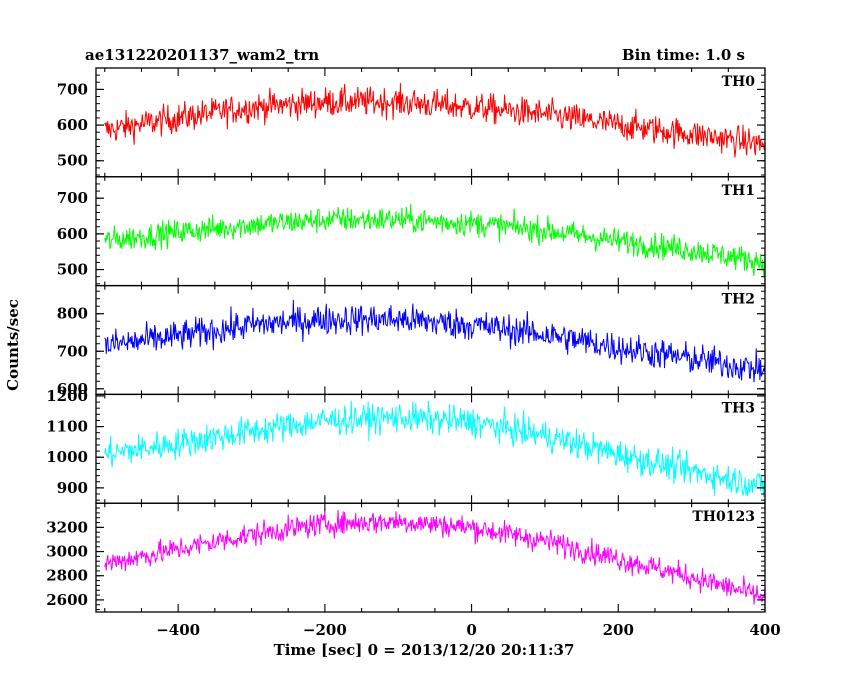  Describe the element at coordinates (13, 345) in the screenshot. I see `y-axis-label: Counts/sec` at that location.